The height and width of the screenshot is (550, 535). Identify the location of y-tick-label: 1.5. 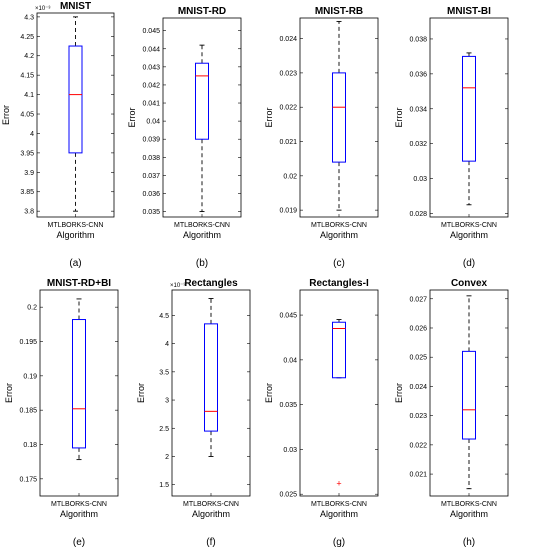
(164, 485).